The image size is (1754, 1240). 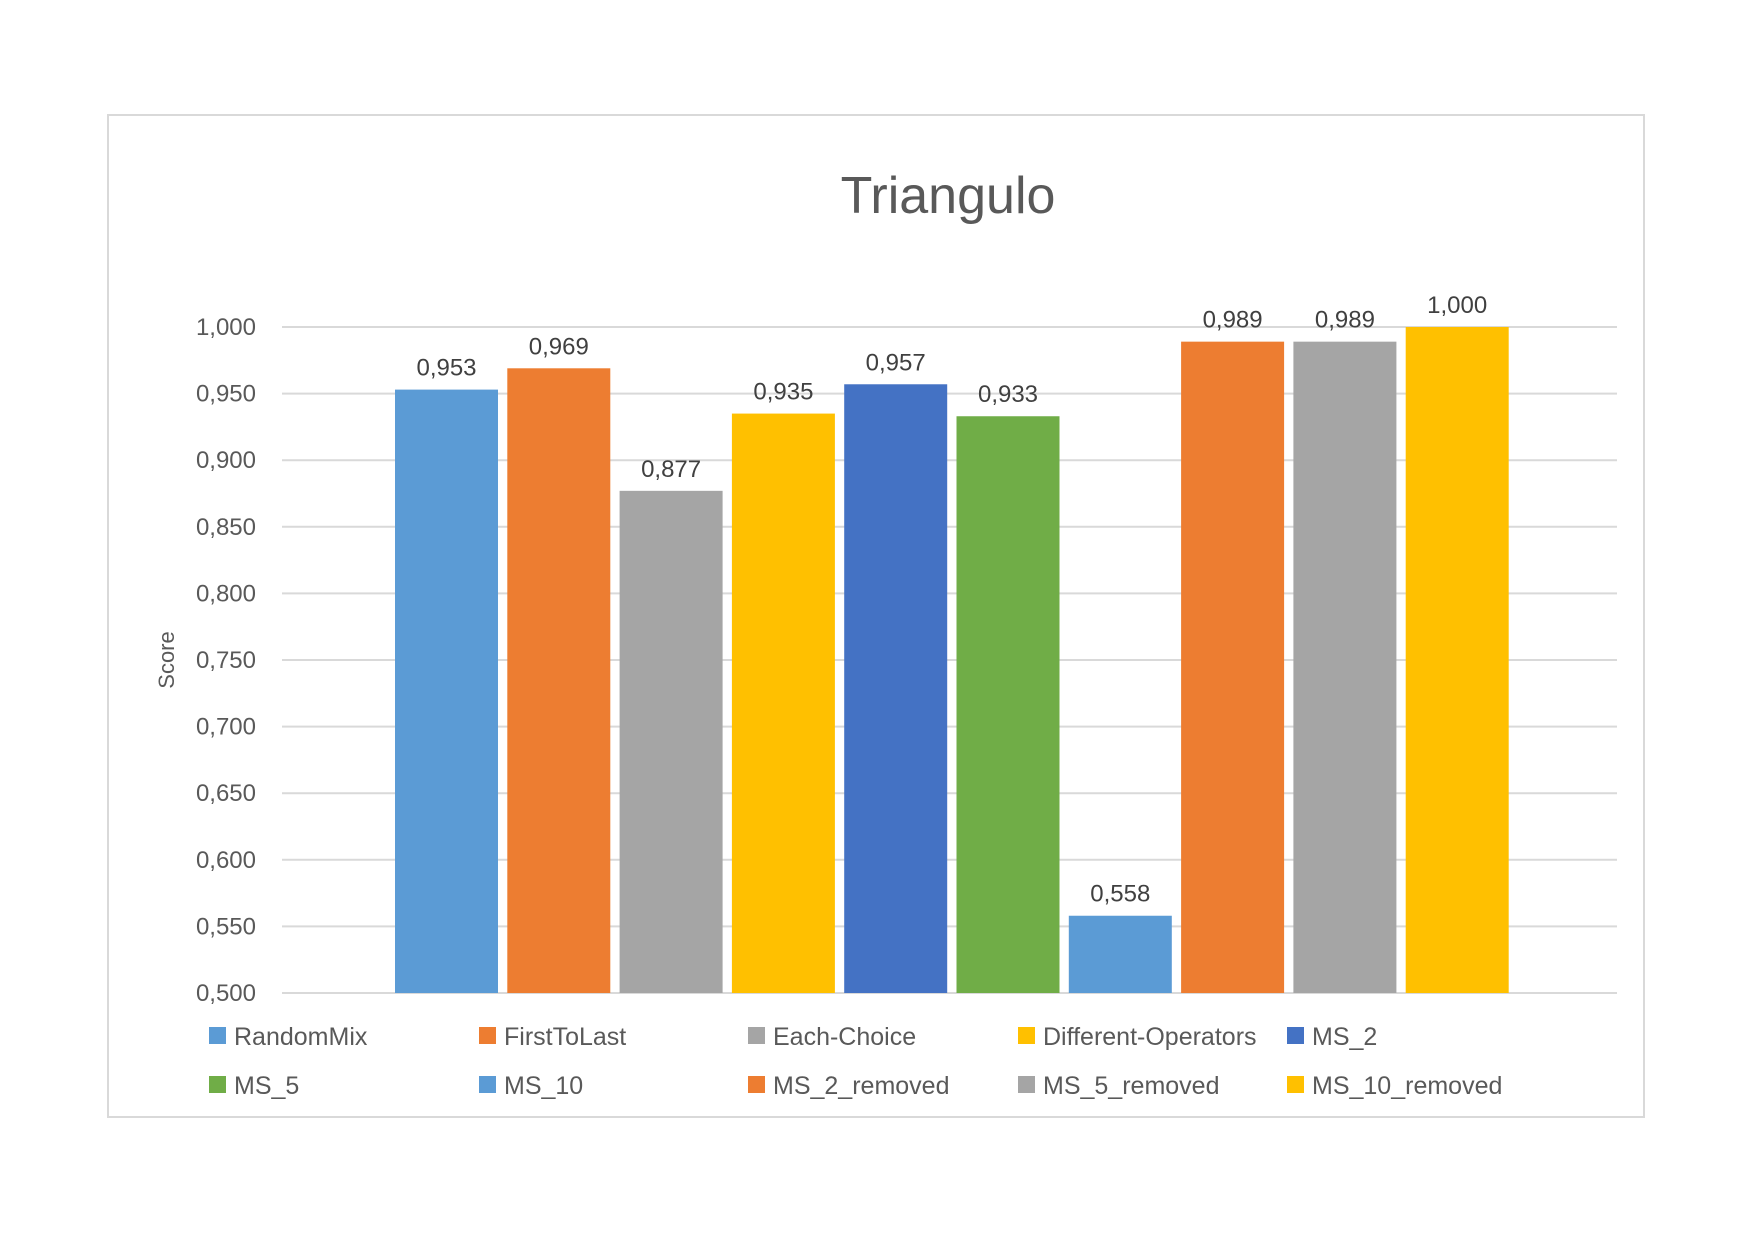 What do you see at coordinates (226, 327) in the screenshot?
I see `y-tick-label: 1,000` at bounding box center [226, 327].